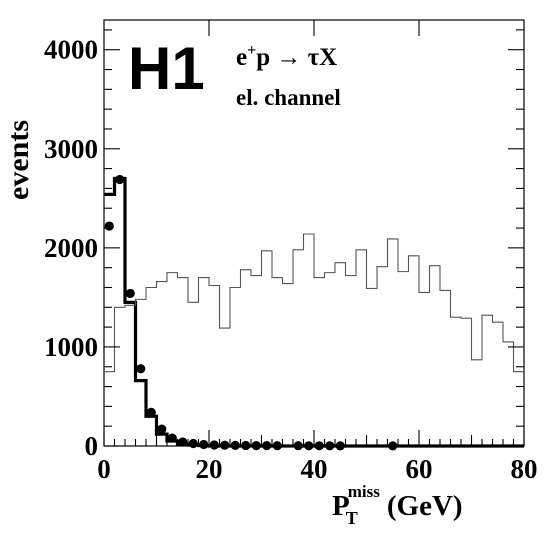  What do you see at coordinates (71, 248) in the screenshot?
I see `y-tick-label: 2000` at bounding box center [71, 248].